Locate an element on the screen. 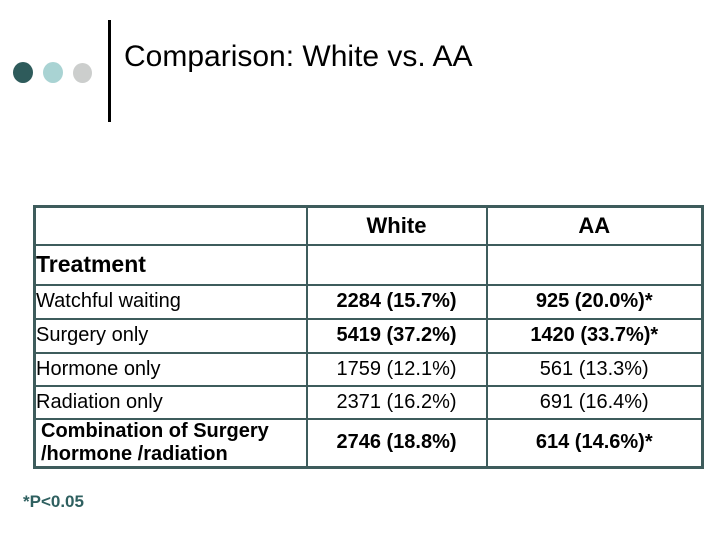 This screenshot has height=540, width=720. table-group-row: Treatment is located at coordinates (368, 264).